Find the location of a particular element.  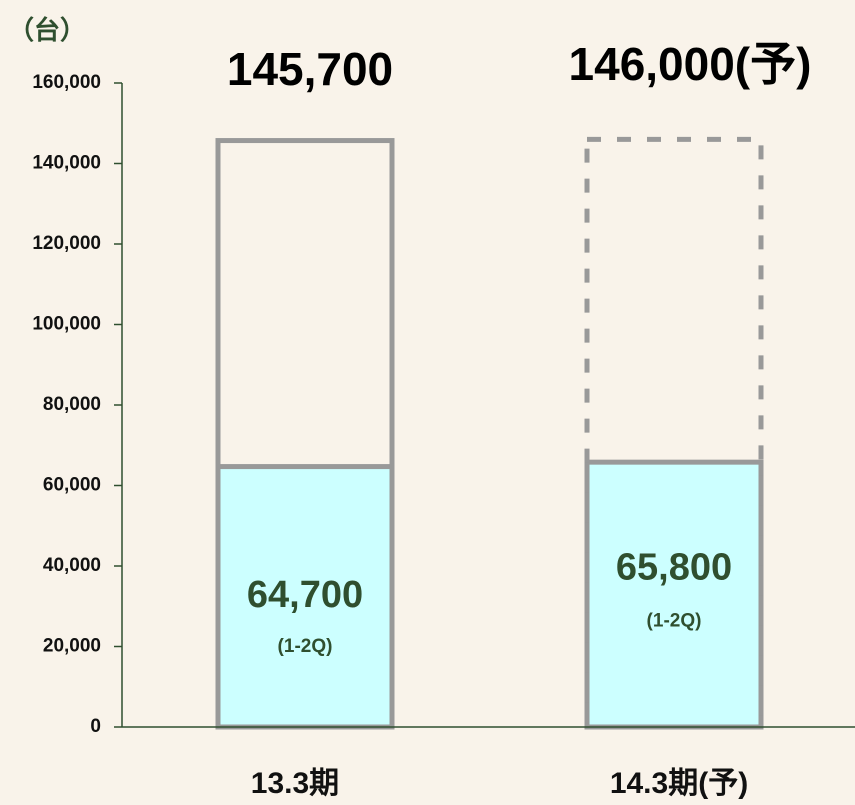

y-tick-label: 0 is located at coordinates (95, 726).